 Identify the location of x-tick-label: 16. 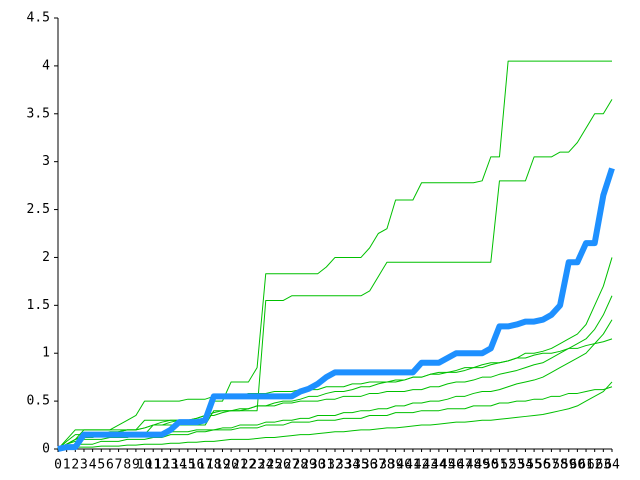
(197, 465).